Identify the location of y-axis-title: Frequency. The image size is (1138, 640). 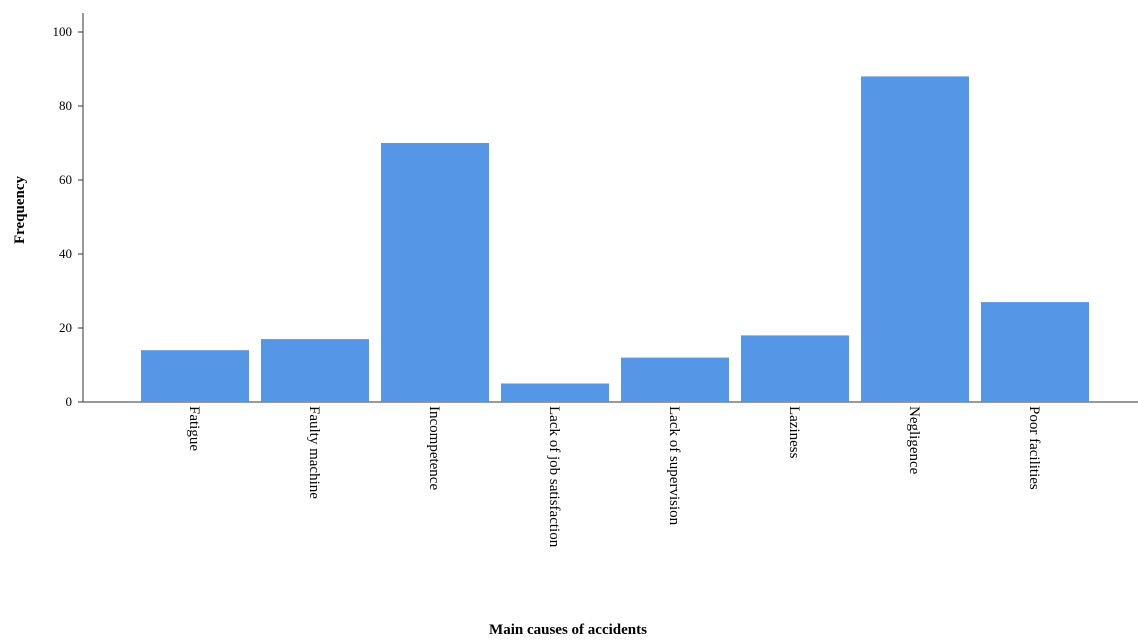
(20, 209).